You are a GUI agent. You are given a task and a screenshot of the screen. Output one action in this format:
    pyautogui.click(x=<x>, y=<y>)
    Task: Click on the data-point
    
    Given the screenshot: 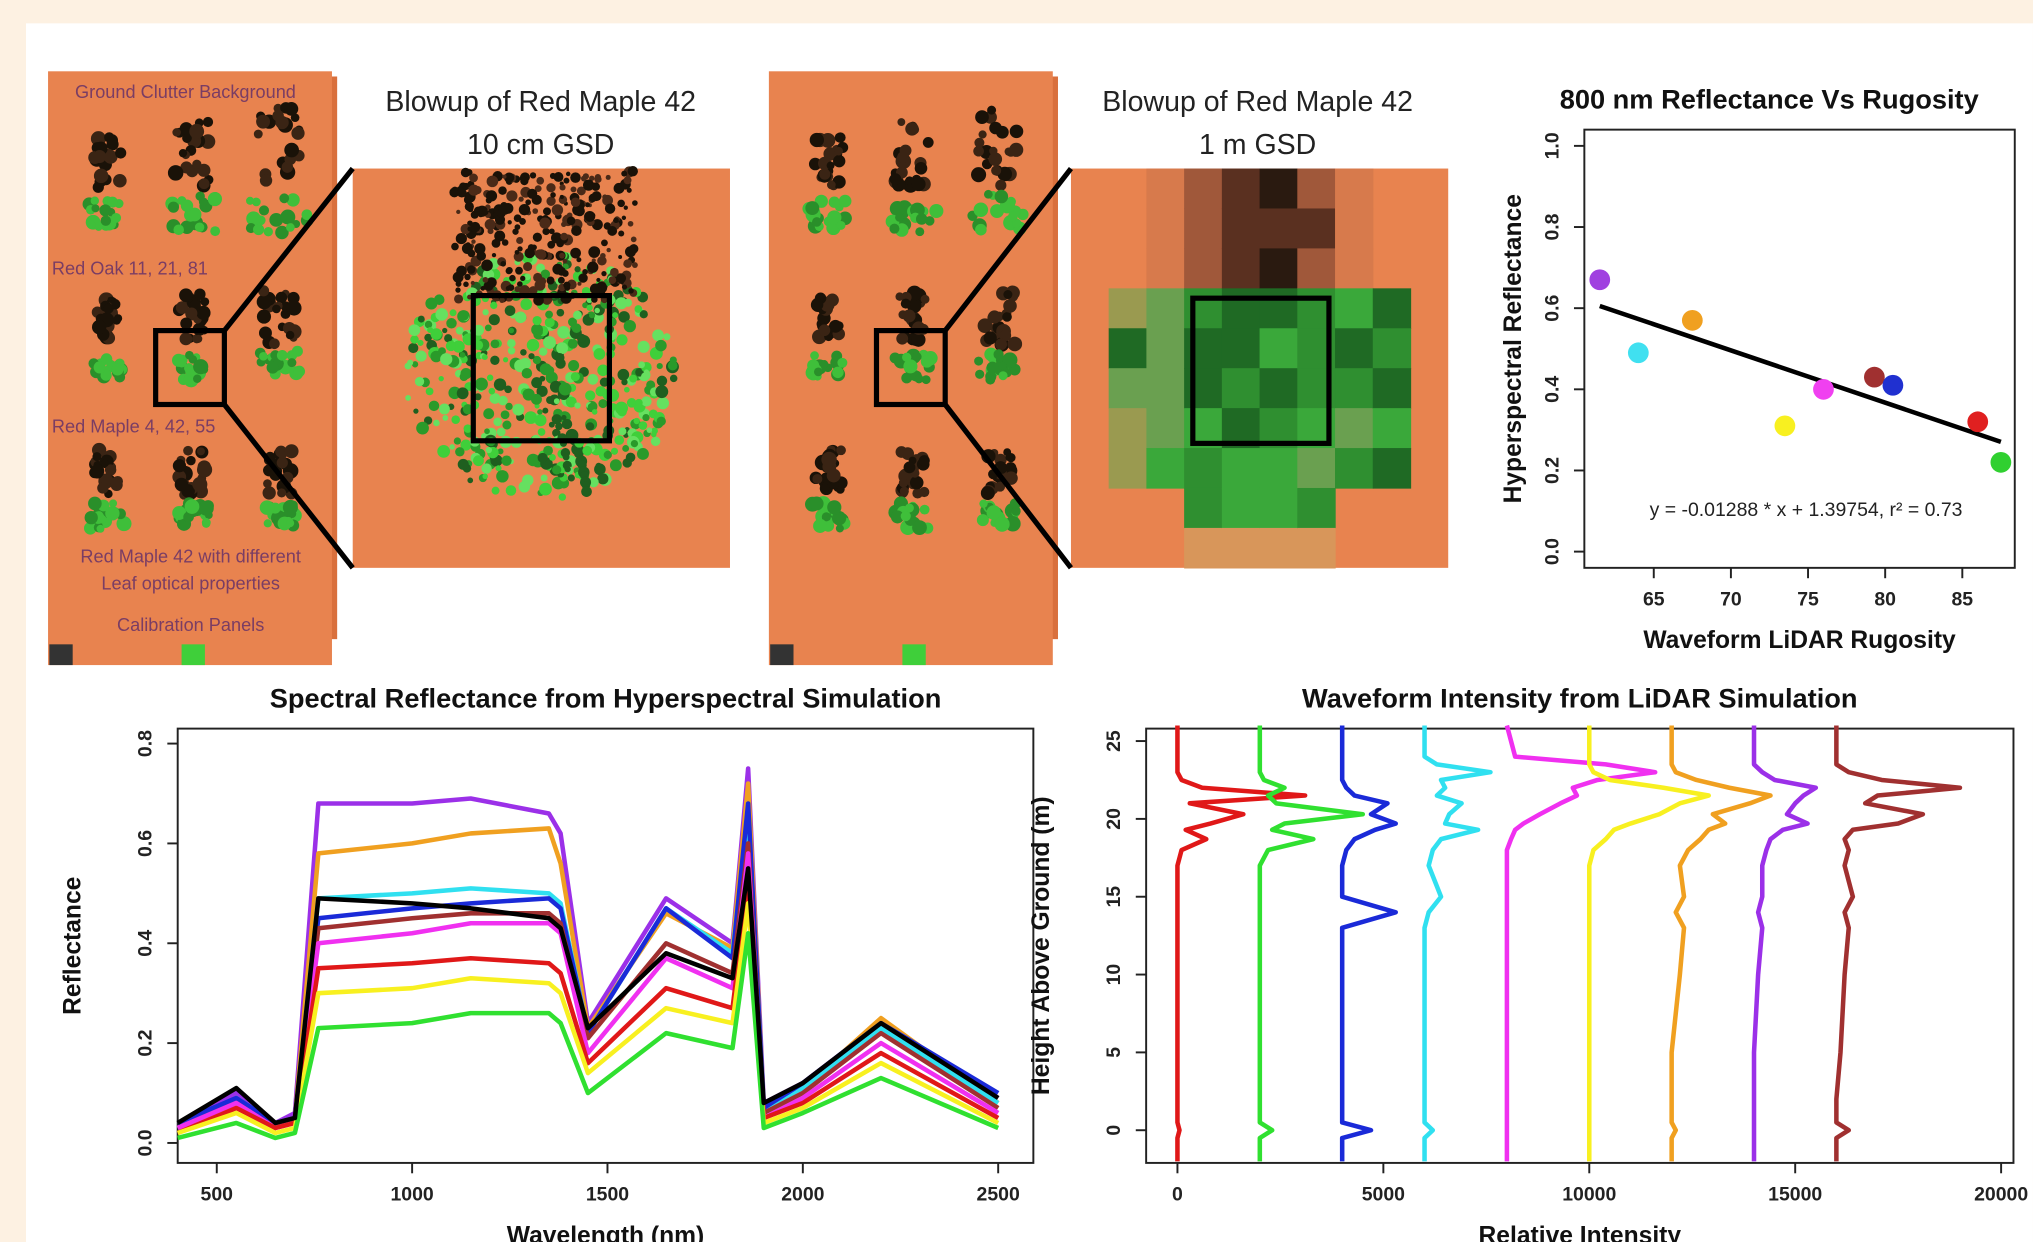 What is the action you would take?
    pyautogui.click(x=1600, y=280)
    